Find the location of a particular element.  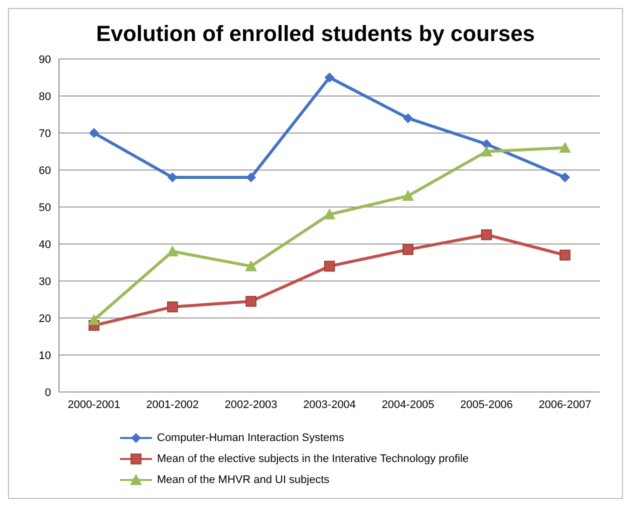

y-tick-label: 70 is located at coordinates (44, 134).